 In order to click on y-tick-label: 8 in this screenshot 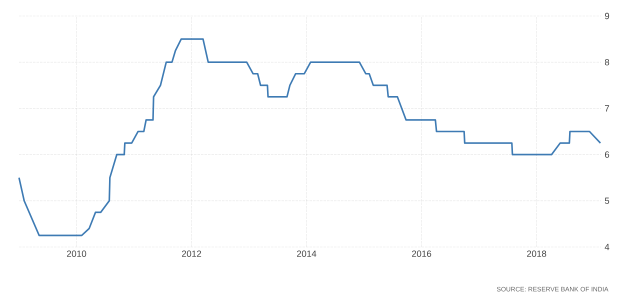, I will do `click(607, 62)`.